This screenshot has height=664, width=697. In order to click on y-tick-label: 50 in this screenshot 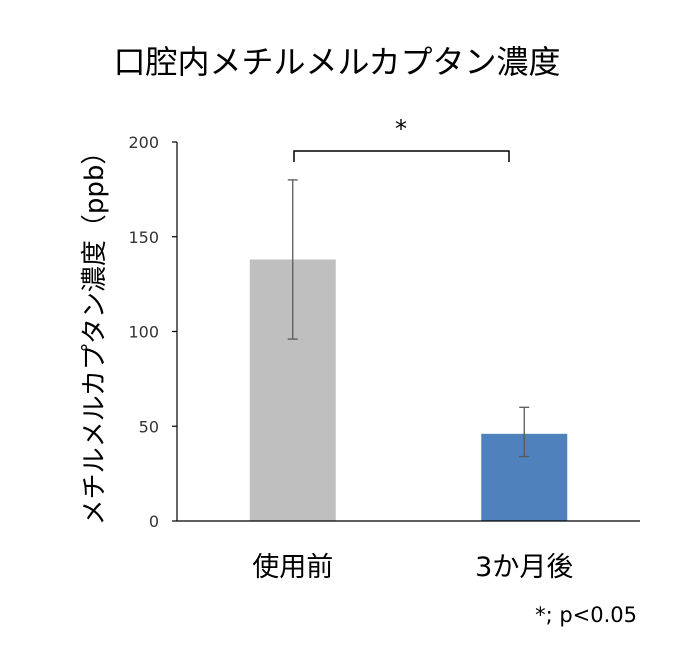, I will do `click(149, 426)`.